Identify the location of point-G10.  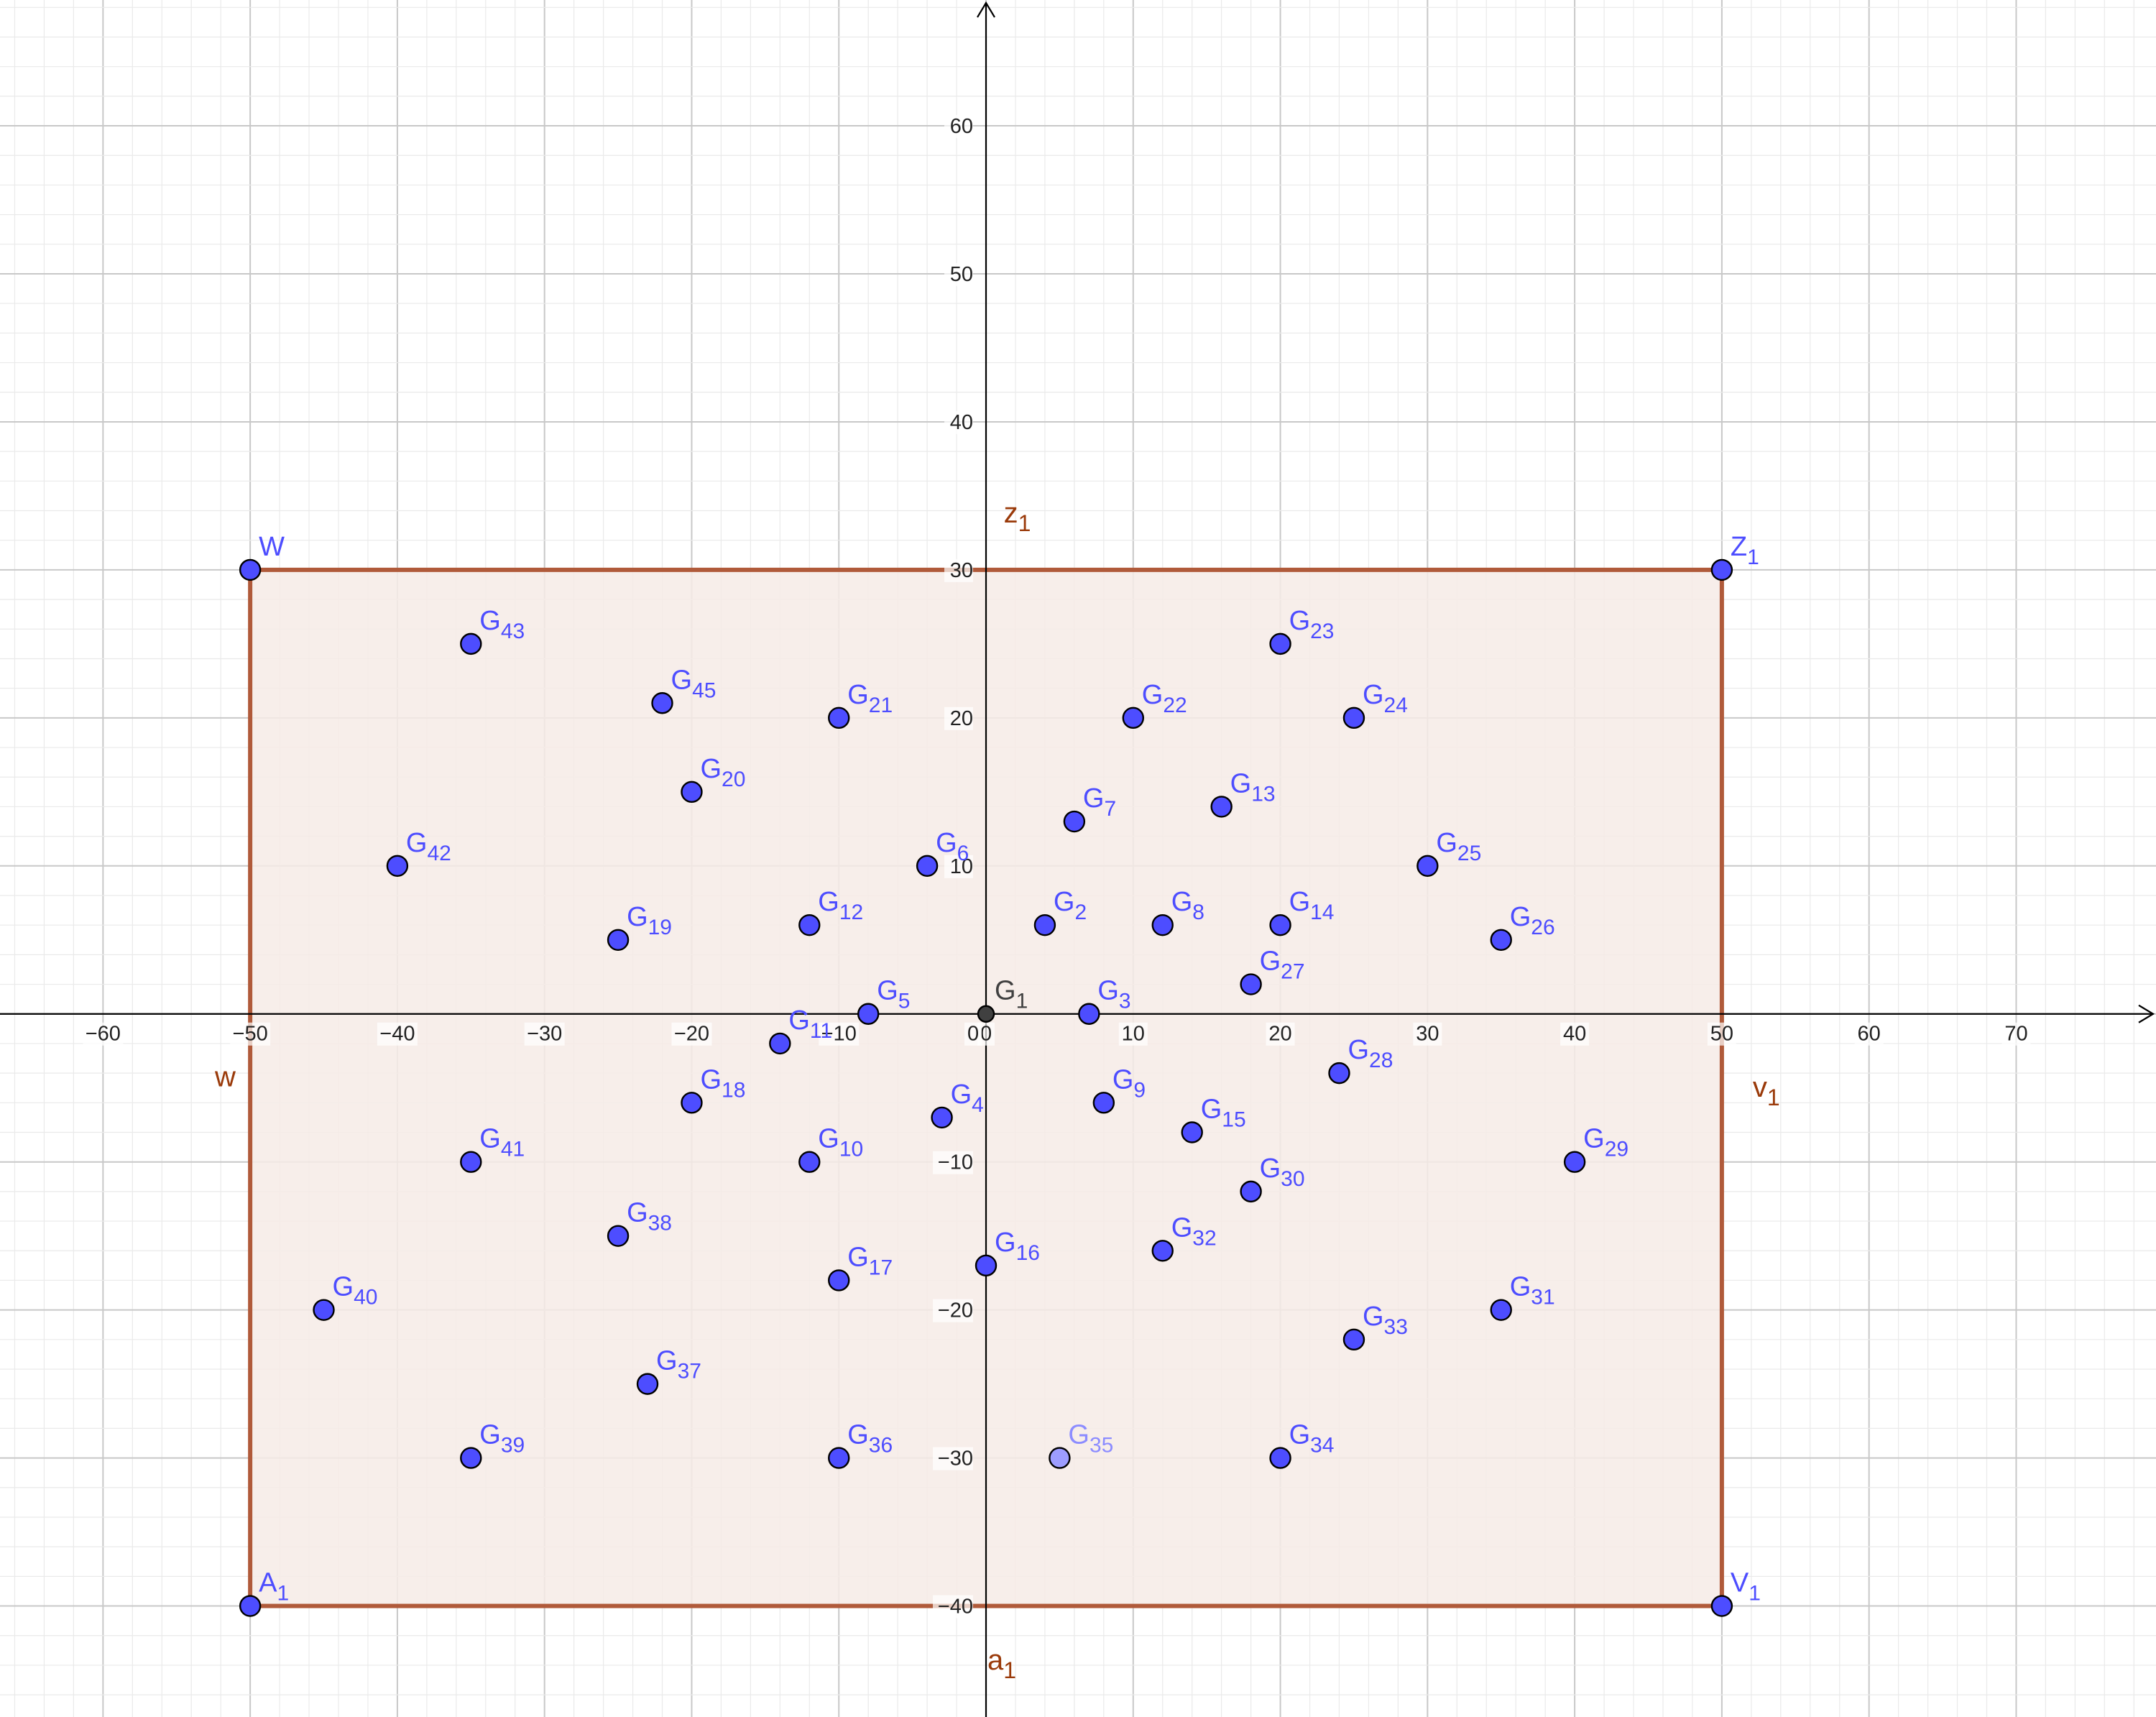
(809, 1162).